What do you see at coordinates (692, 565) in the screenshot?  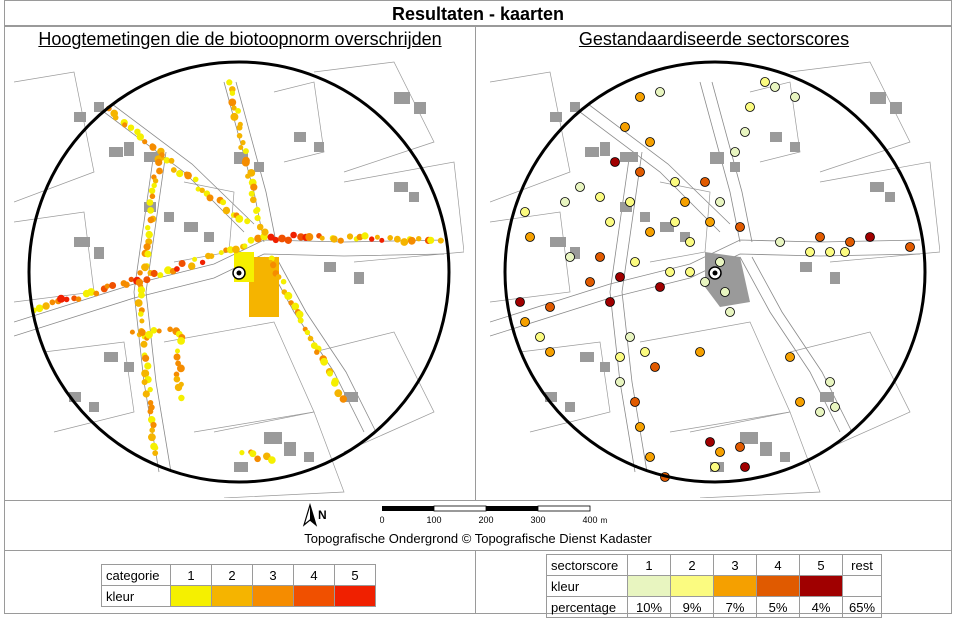 I see `legend-score-2: 2` at bounding box center [692, 565].